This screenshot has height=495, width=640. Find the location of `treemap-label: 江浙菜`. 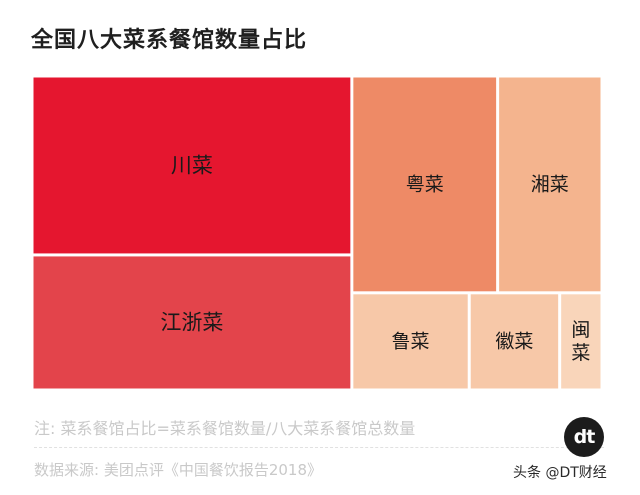

treemap-label: 江浙菜 is located at coordinates (191, 322).